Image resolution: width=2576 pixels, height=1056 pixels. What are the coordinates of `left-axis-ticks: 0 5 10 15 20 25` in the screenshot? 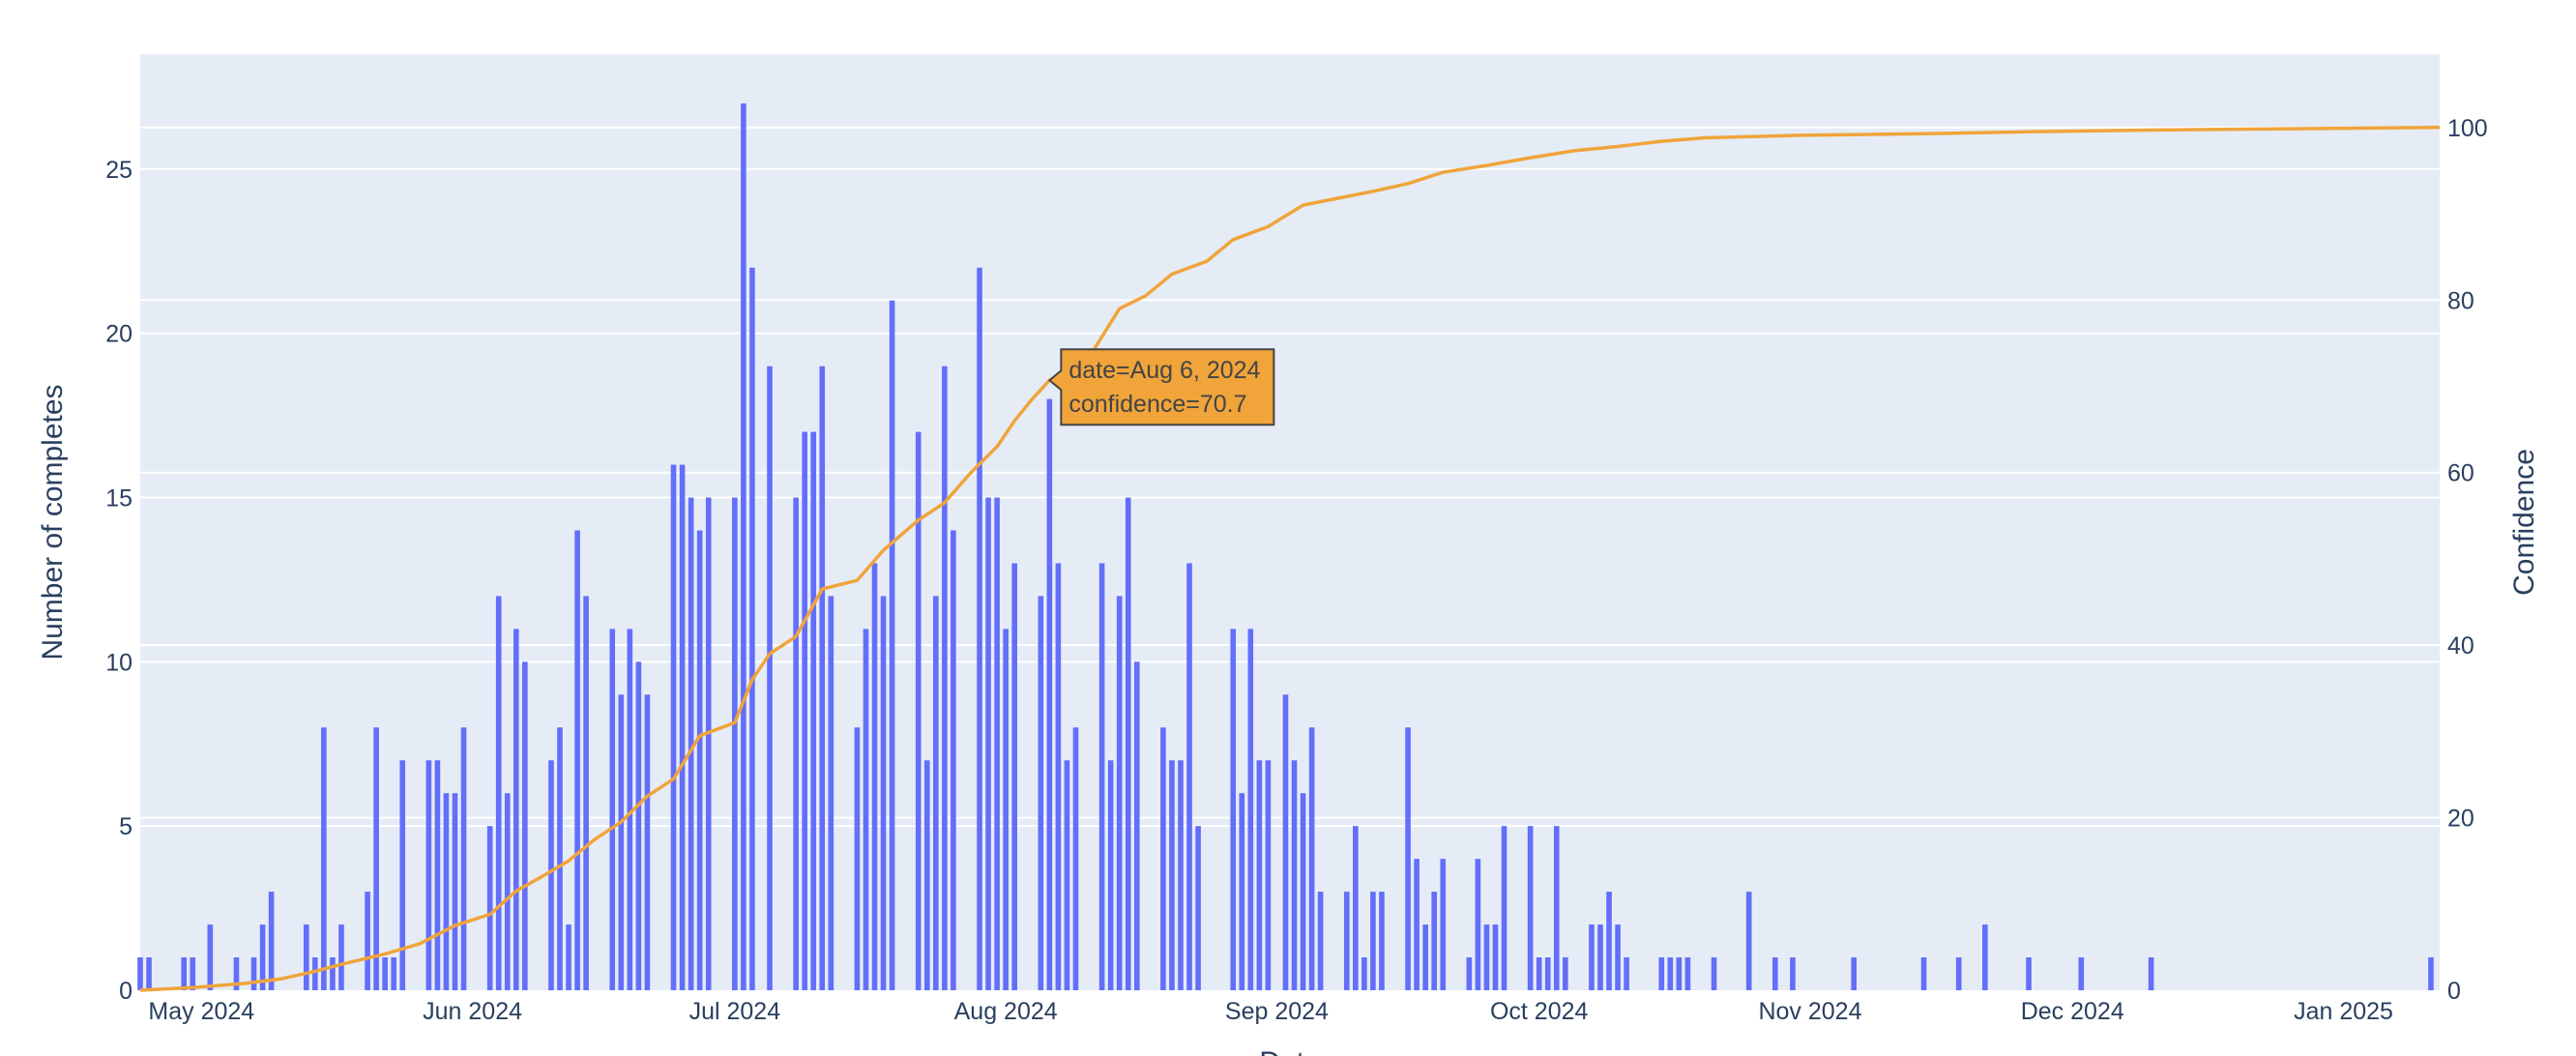 It's located at (118, 581).